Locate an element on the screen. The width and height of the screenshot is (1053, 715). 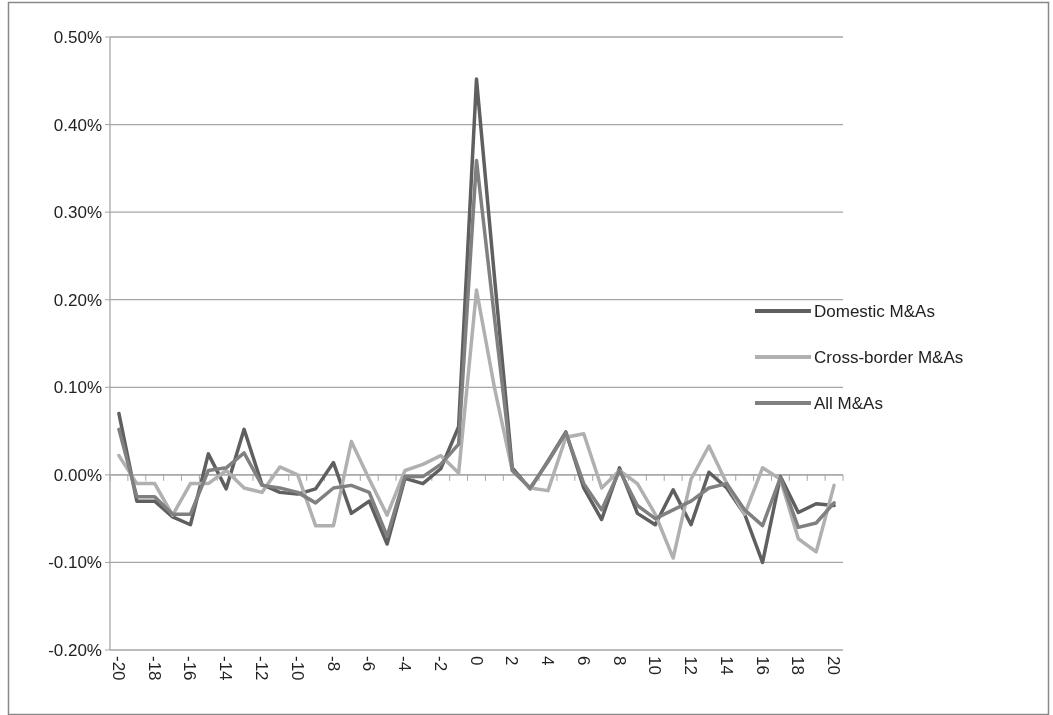
y-tick-label: -0.20% is located at coordinates (75, 650).